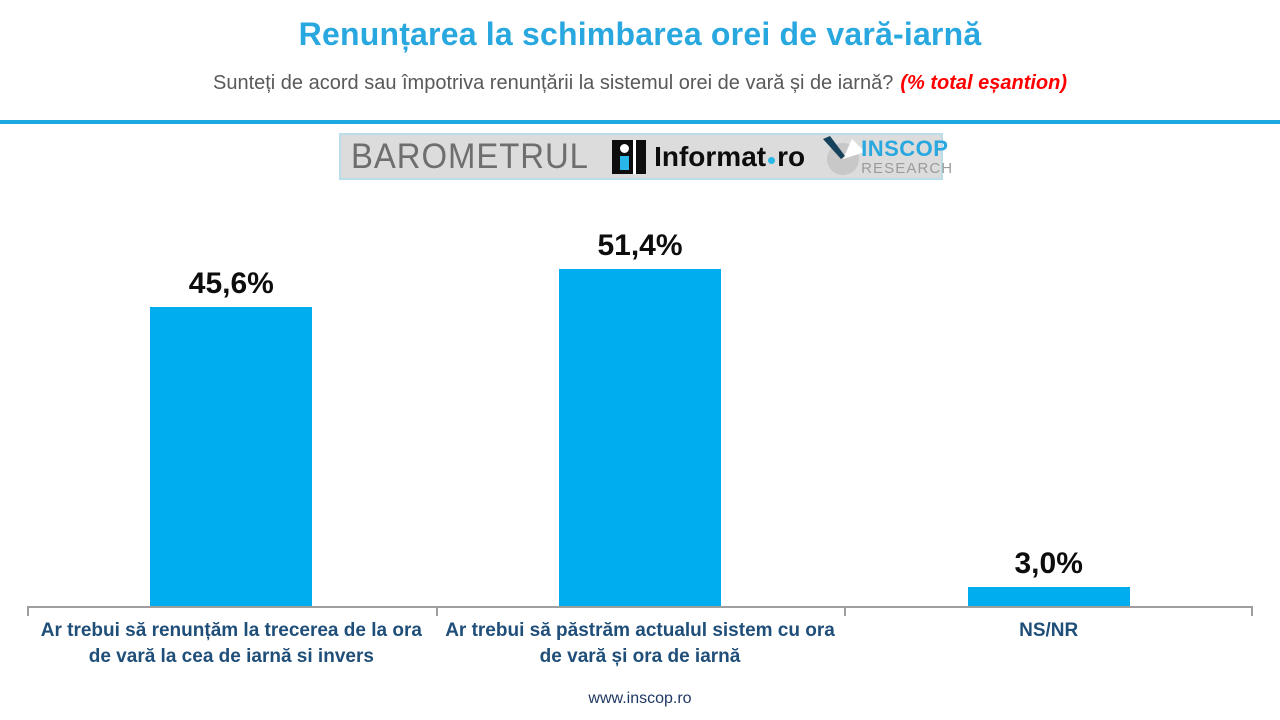 Image resolution: width=1280 pixels, height=720 pixels. Describe the element at coordinates (1048, 564) in the screenshot. I see `bar-value-label: 3,0%` at that location.